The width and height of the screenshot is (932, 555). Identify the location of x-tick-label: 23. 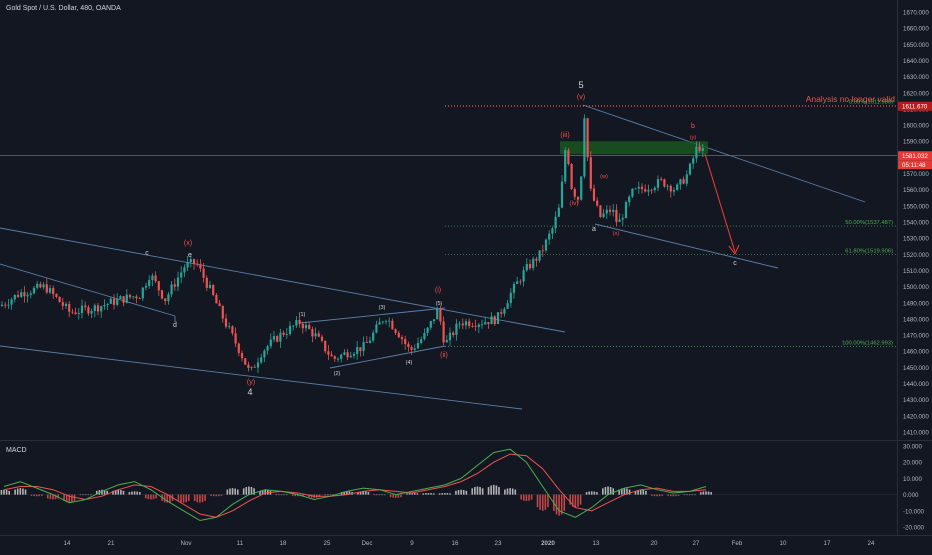
(498, 543).